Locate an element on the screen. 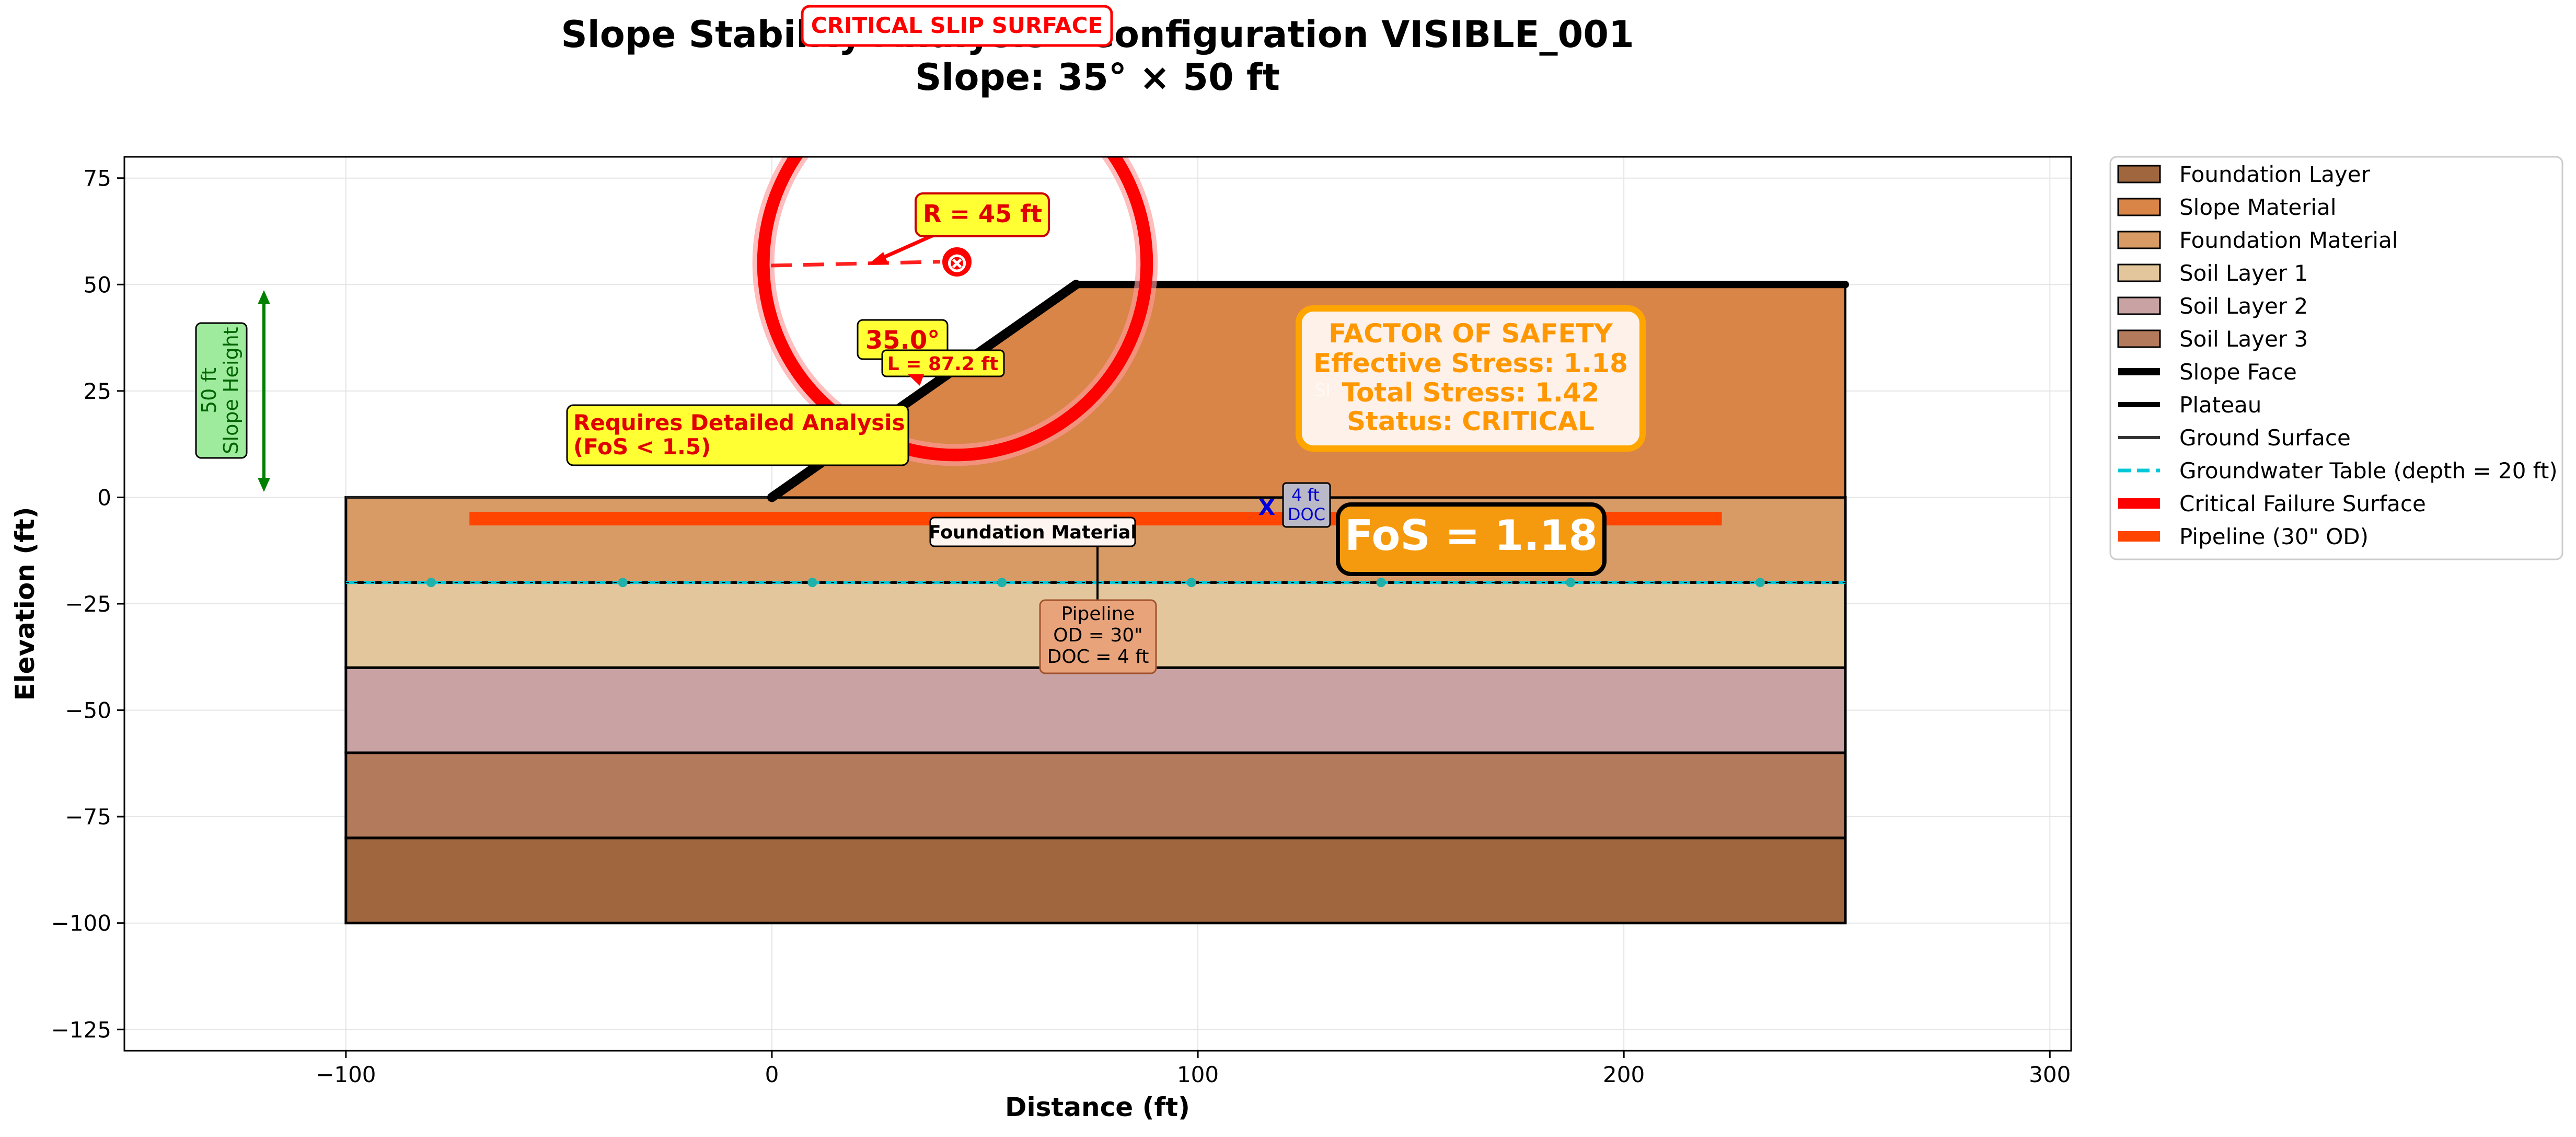 This screenshot has width=2576, height=1137. fos-status: Status: CRITICAL is located at coordinates (1471, 421).